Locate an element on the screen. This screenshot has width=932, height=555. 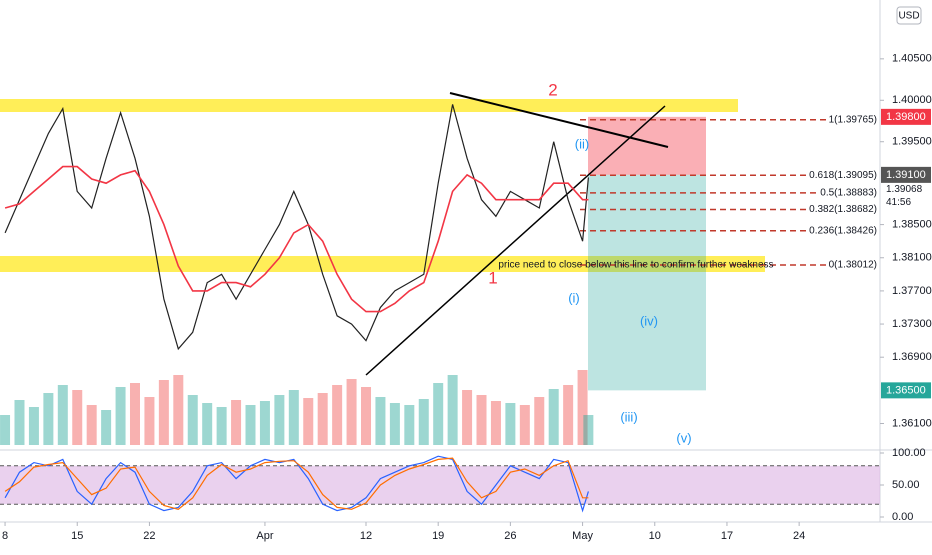
fib-label: 0.618(1.39095) is located at coordinates (843, 175).